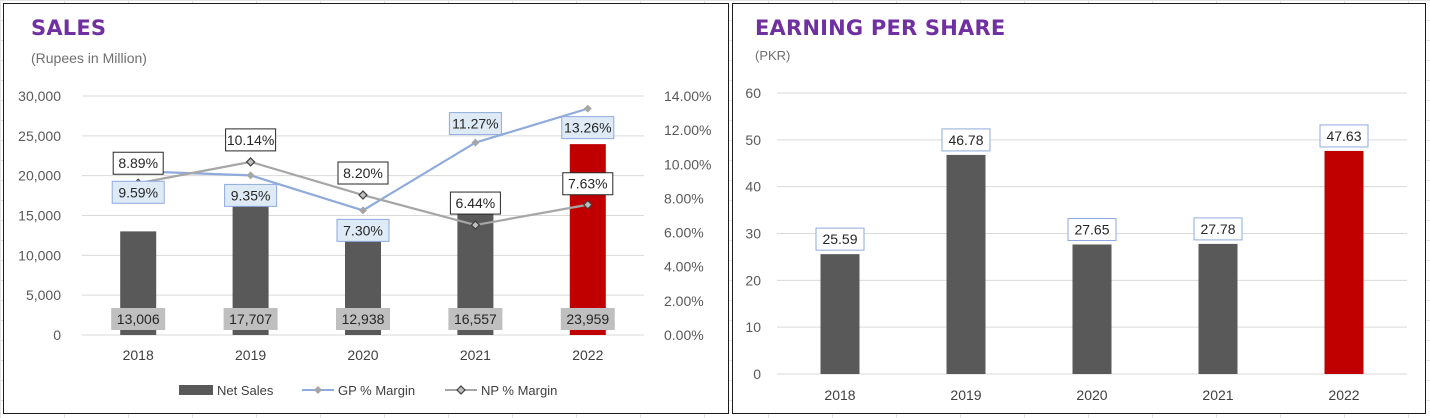 This screenshot has width=1430, height=418. What do you see at coordinates (461, 390) in the screenshot?
I see `legend-np-marker` at bounding box center [461, 390].